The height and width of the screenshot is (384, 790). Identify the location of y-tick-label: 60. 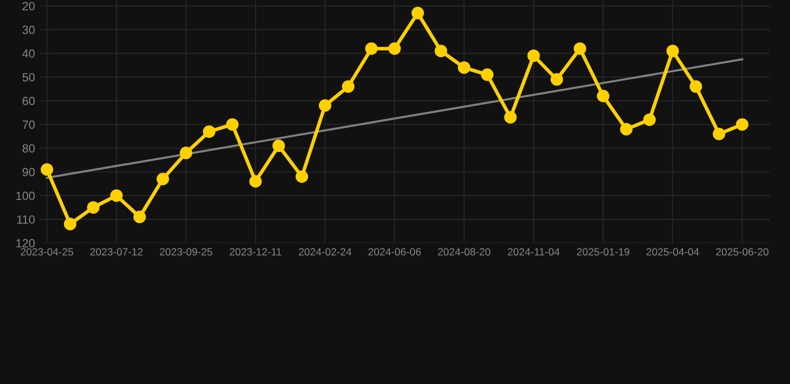
(28, 101).